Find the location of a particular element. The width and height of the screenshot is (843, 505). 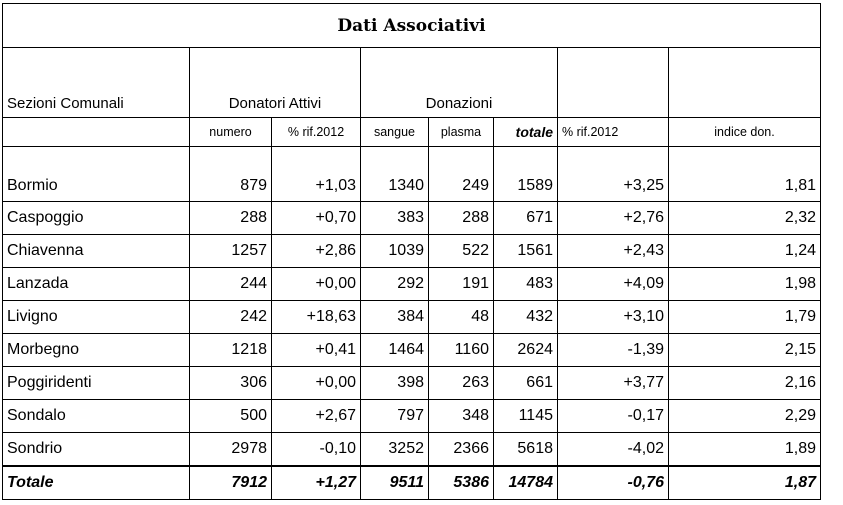

cell-totale: 432 is located at coordinates (525, 317).